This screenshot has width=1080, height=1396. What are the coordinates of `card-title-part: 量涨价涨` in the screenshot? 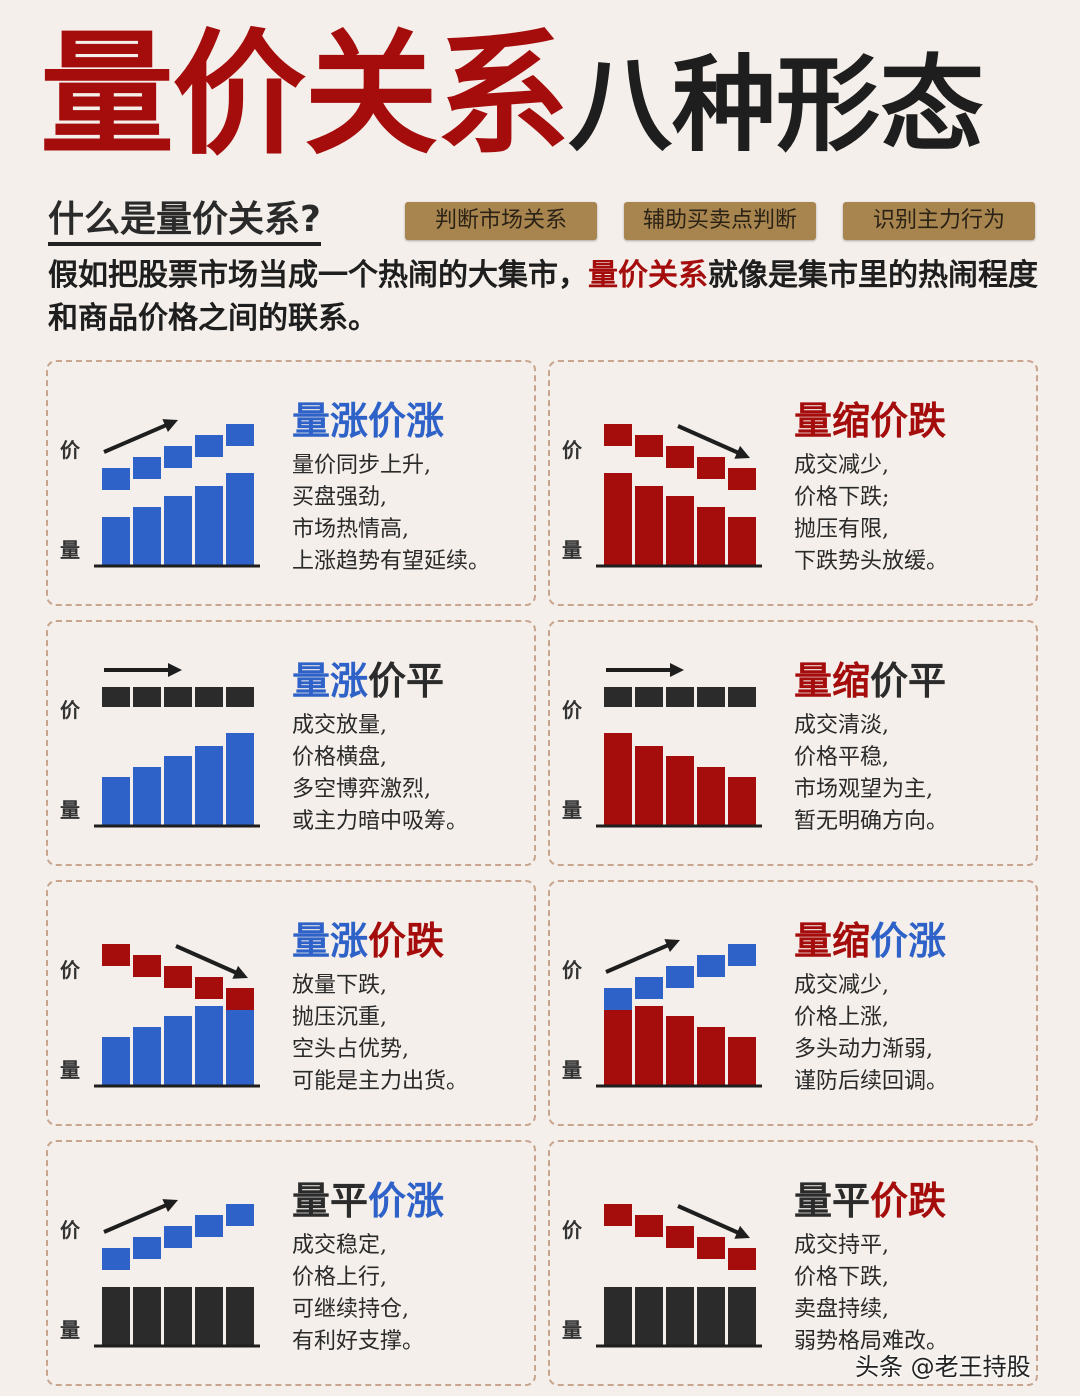 It's located at (368, 421).